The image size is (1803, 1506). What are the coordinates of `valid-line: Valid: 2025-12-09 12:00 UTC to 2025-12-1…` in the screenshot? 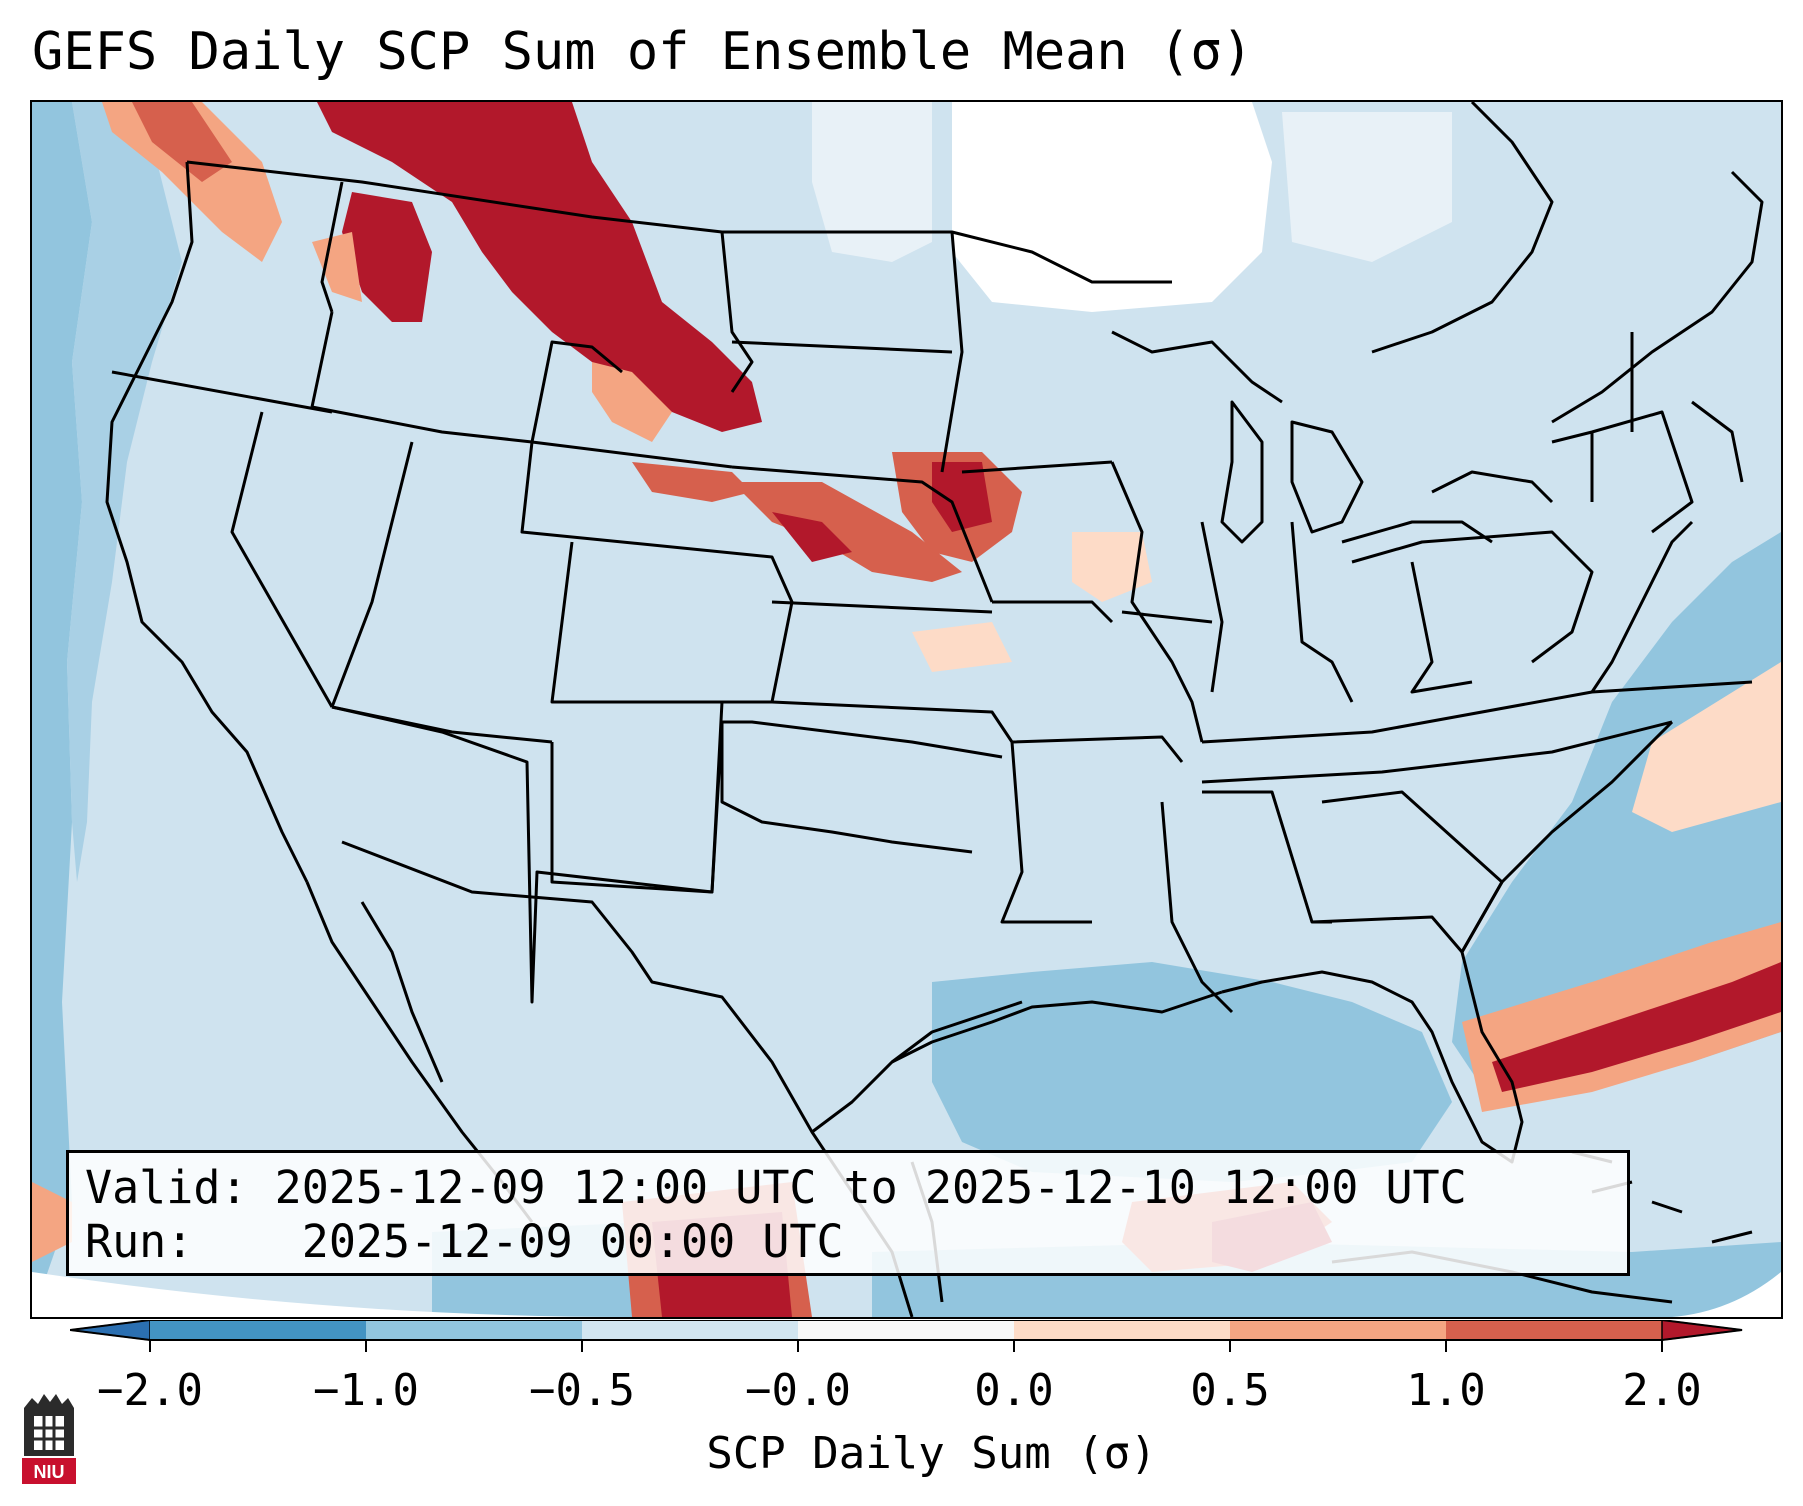 It's located at (776, 1187).